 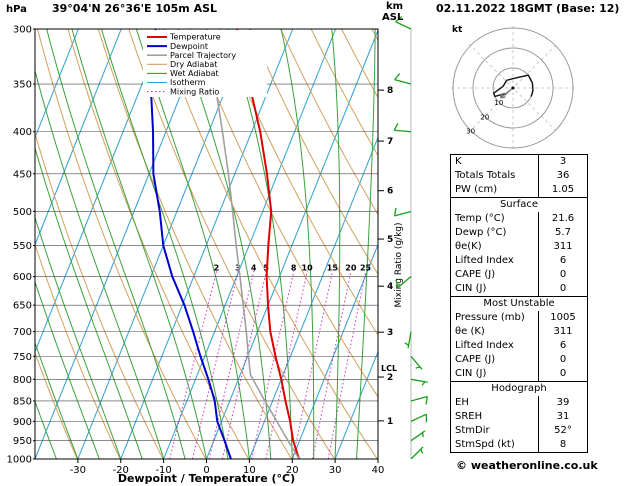 What do you see at coordinates (194, 91) in the screenshot?
I see `legend-label: Mixing Ratio` at bounding box center [194, 91].